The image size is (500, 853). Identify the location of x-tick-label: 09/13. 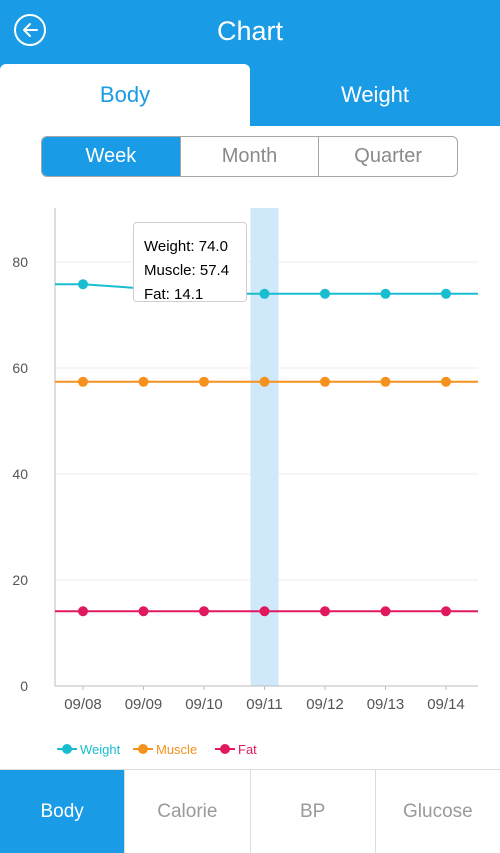
(386, 704).